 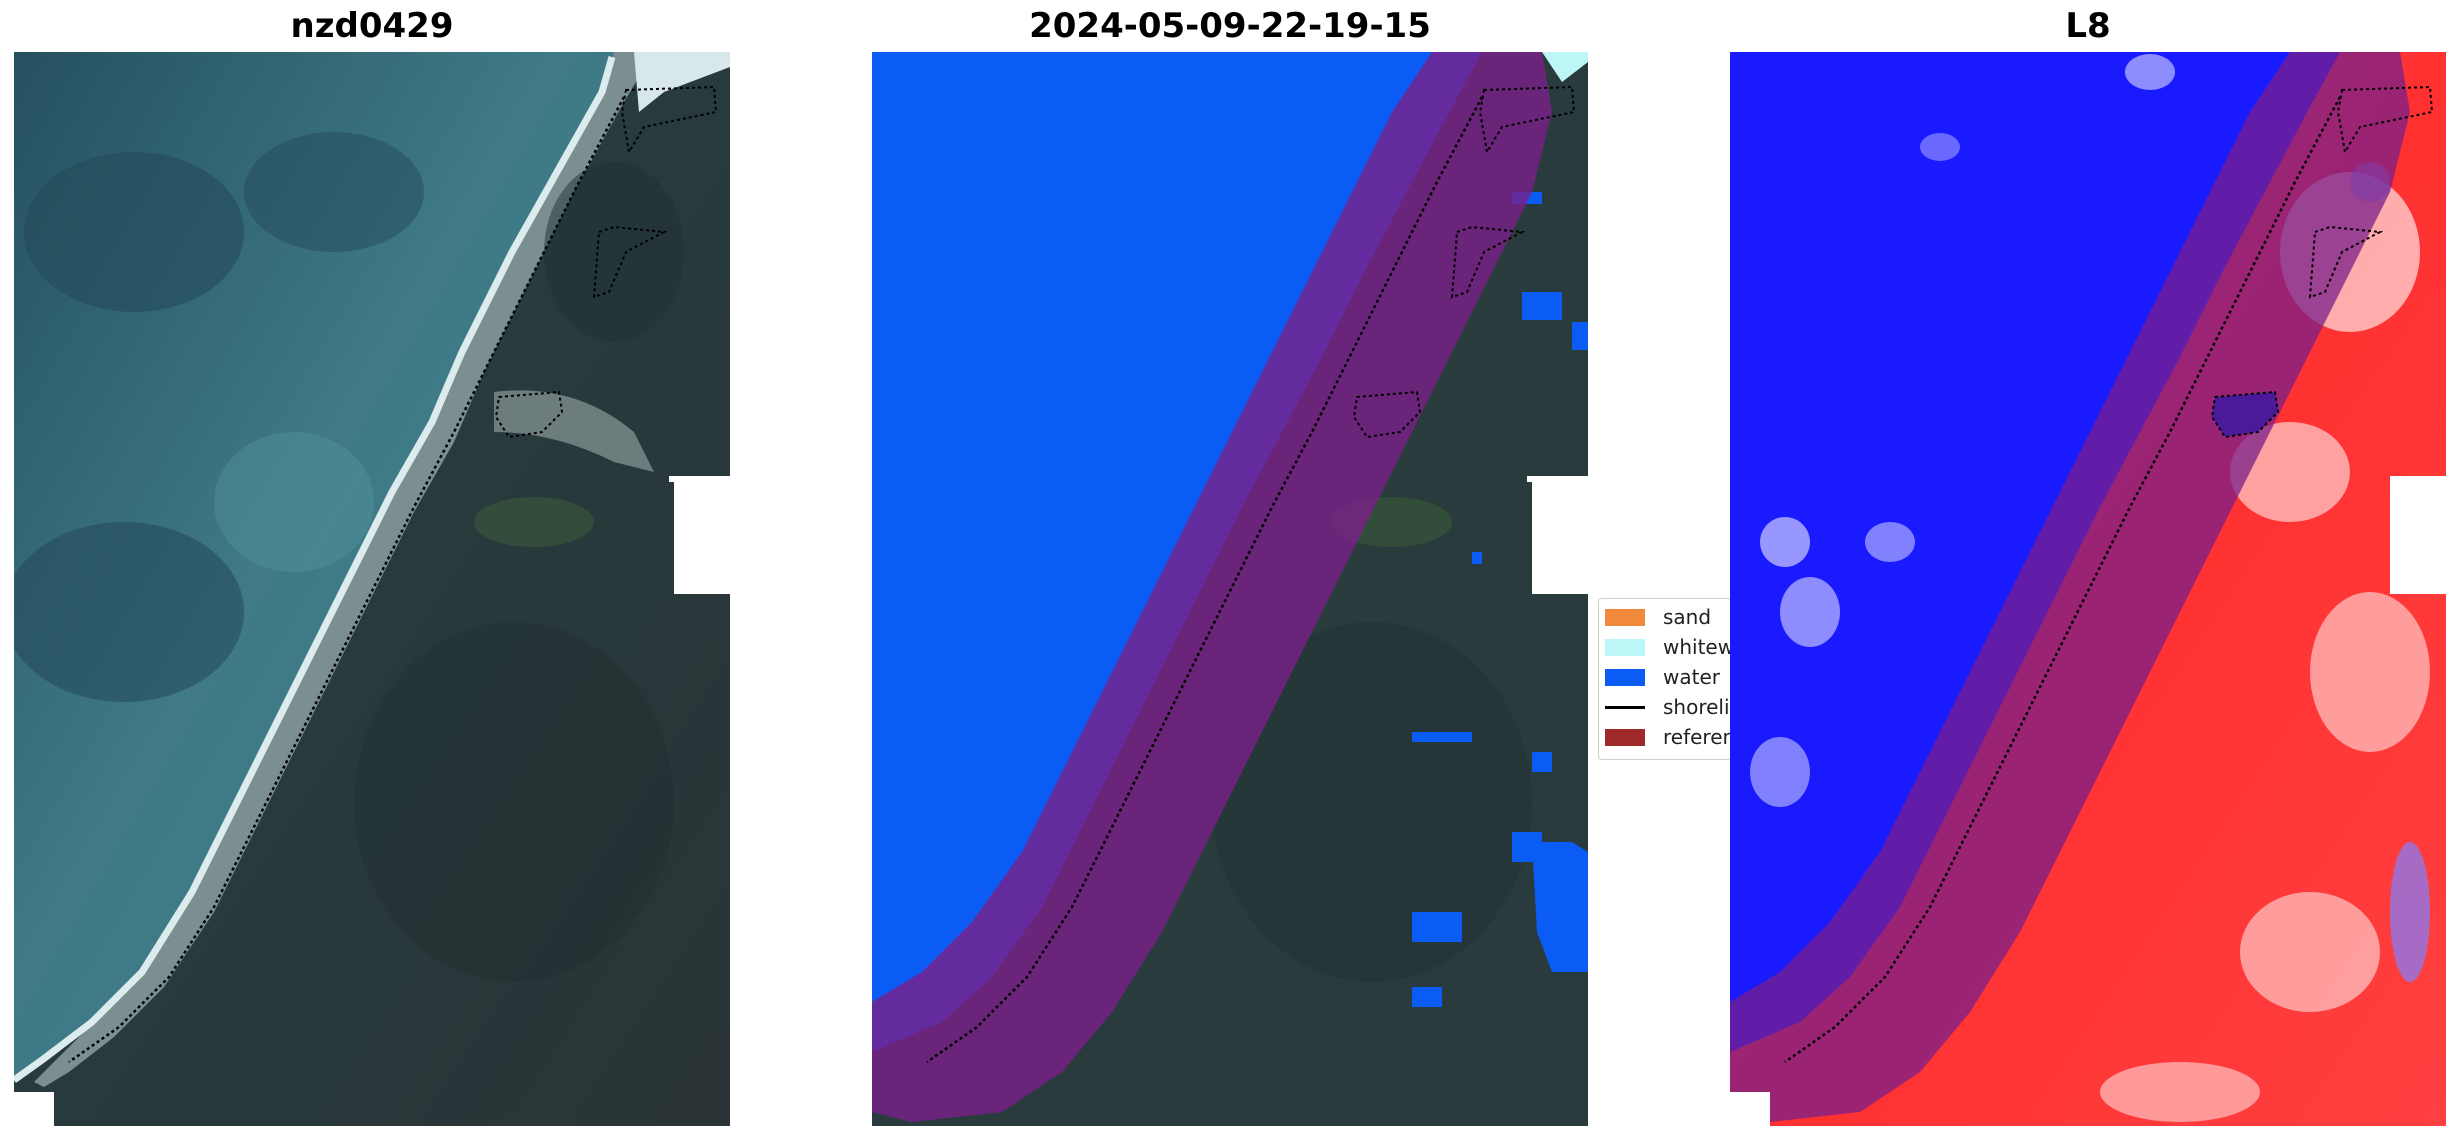 I want to click on legend-item-shoreline: shoreline, so click(x=1668, y=707).